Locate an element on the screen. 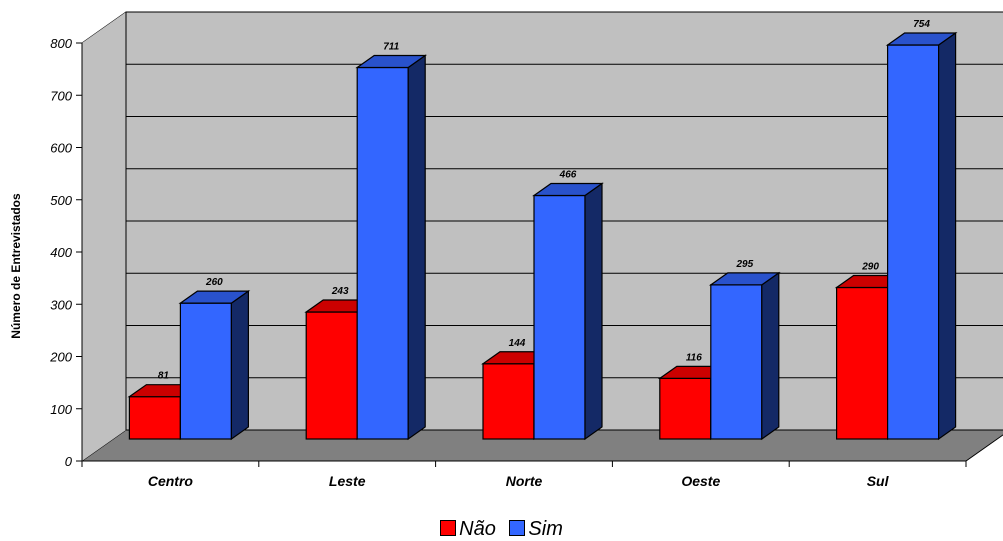 The height and width of the screenshot is (541, 1003). bar-sim-centro is located at coordinates (214, 365).